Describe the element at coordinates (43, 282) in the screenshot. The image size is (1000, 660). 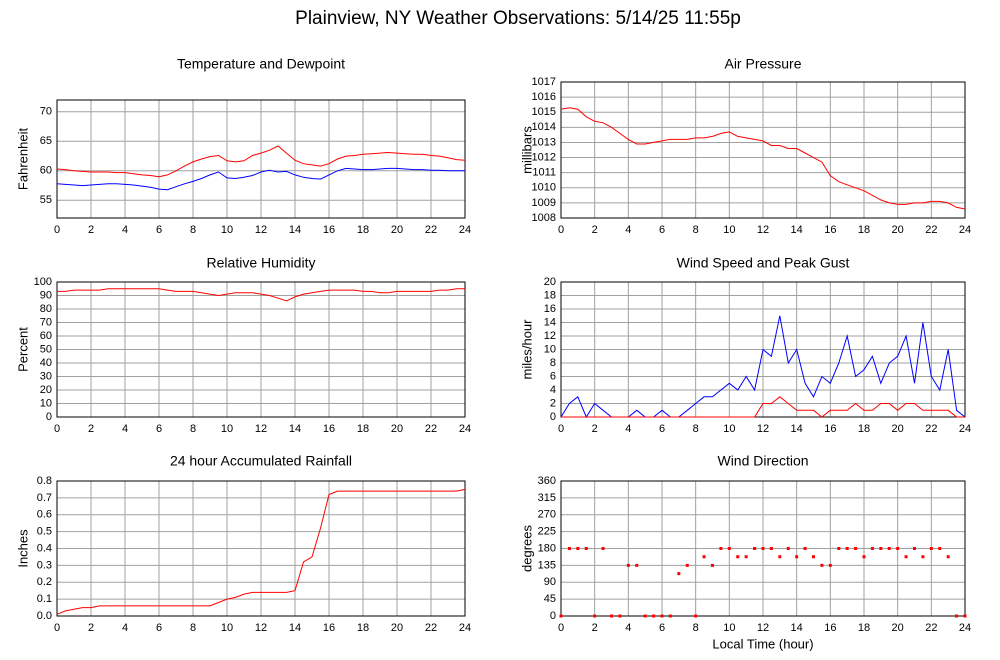
I see `y-tick-label: 100` at that location.